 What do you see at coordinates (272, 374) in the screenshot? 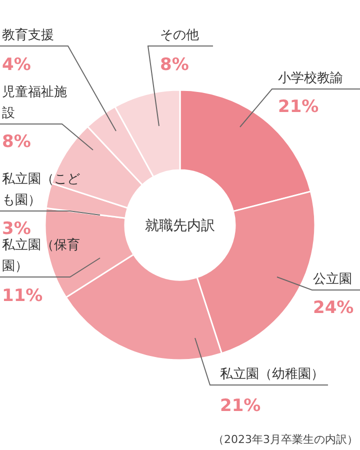
I see `slice-label: 私立園（幼稚園）` at bounding box center [272, 374].